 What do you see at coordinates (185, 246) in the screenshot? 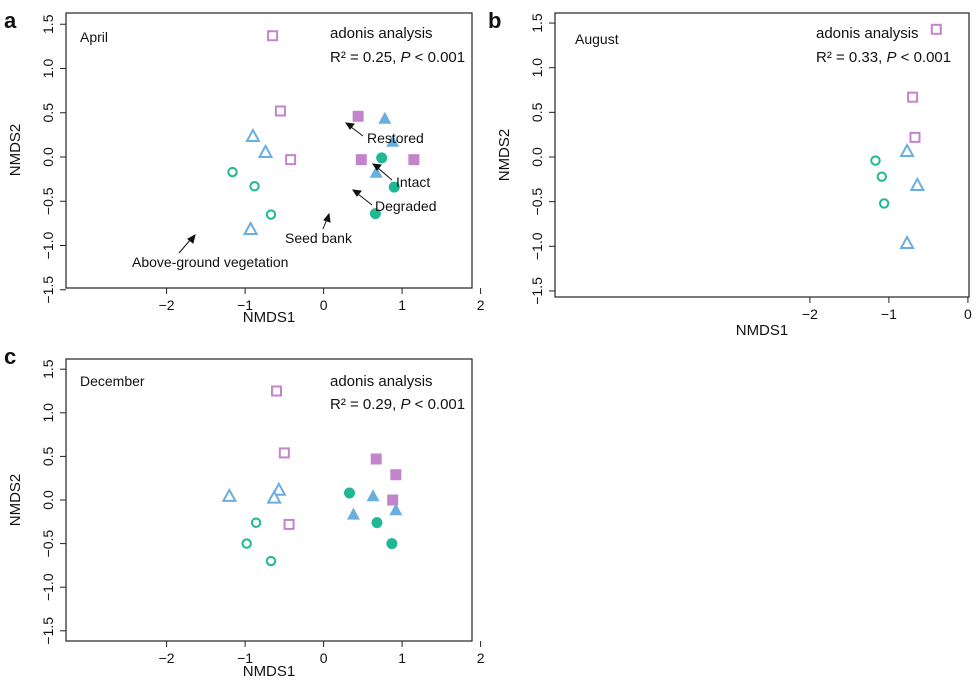
I see `arrow-above-ground` at bounding box center [185, 246].